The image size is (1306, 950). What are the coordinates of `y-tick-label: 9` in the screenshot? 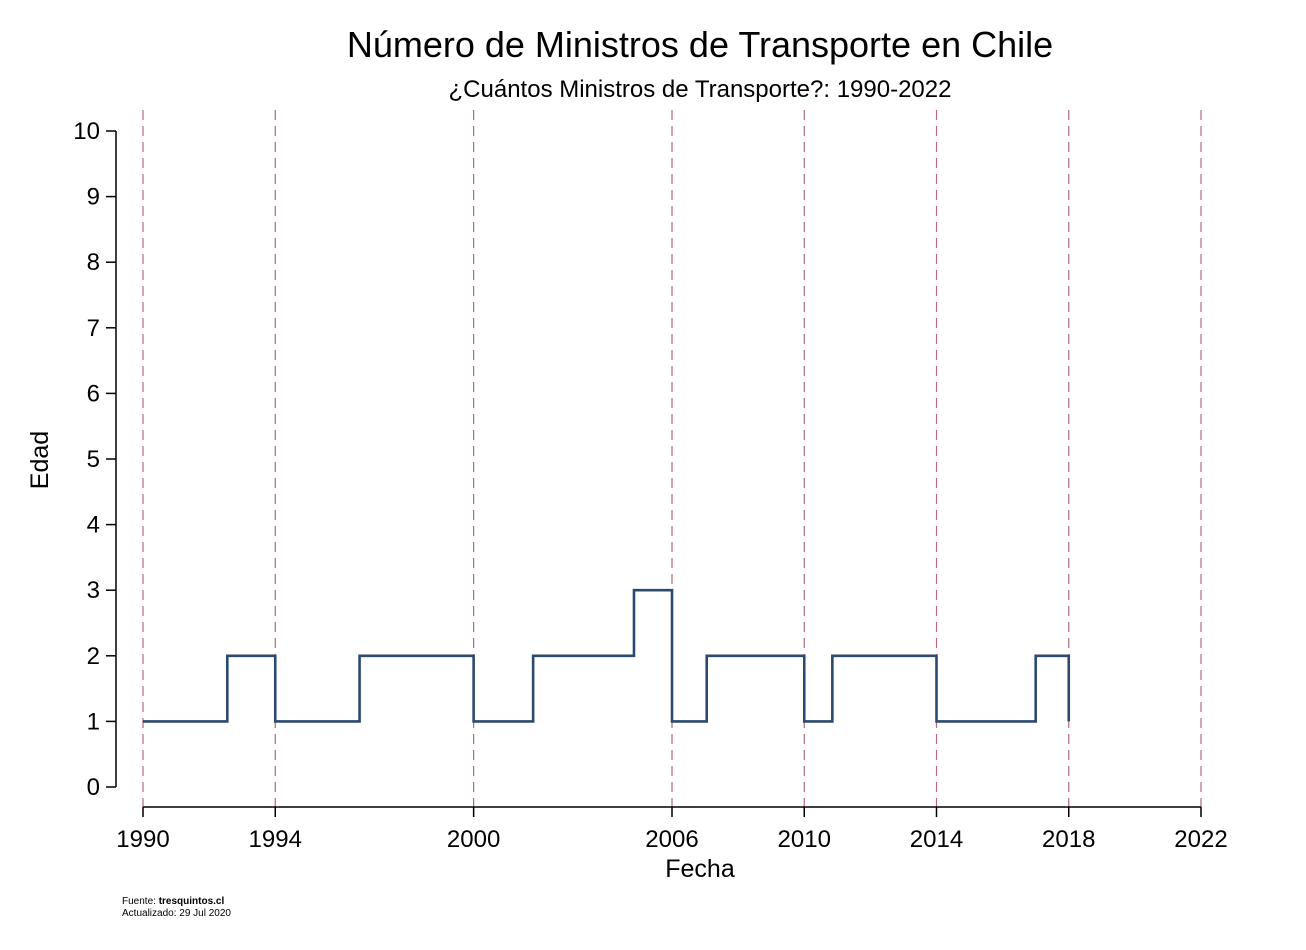 It's located at (93, 197).